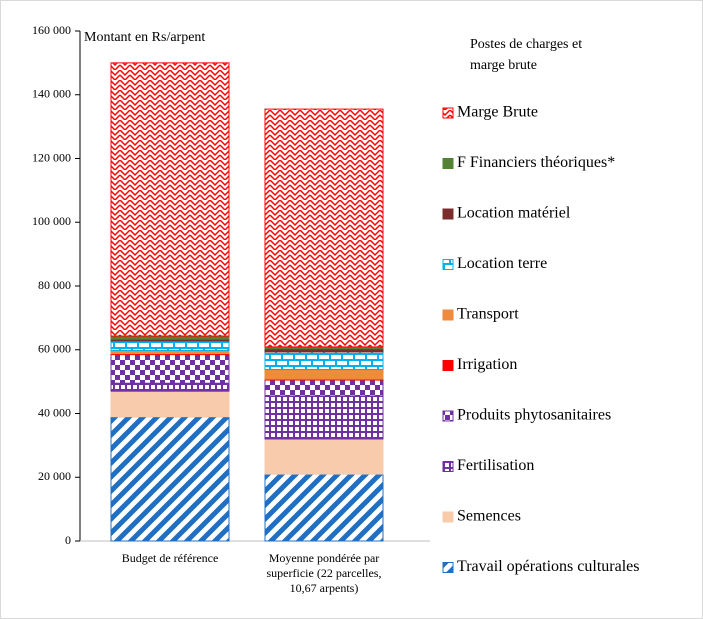 Image resolution: width=703 pixels, height=619 pixels. What do you see at coordinates (489, 516) in the screenshot?
I see `legend-label: Semences` at bounding box center [489, 516].